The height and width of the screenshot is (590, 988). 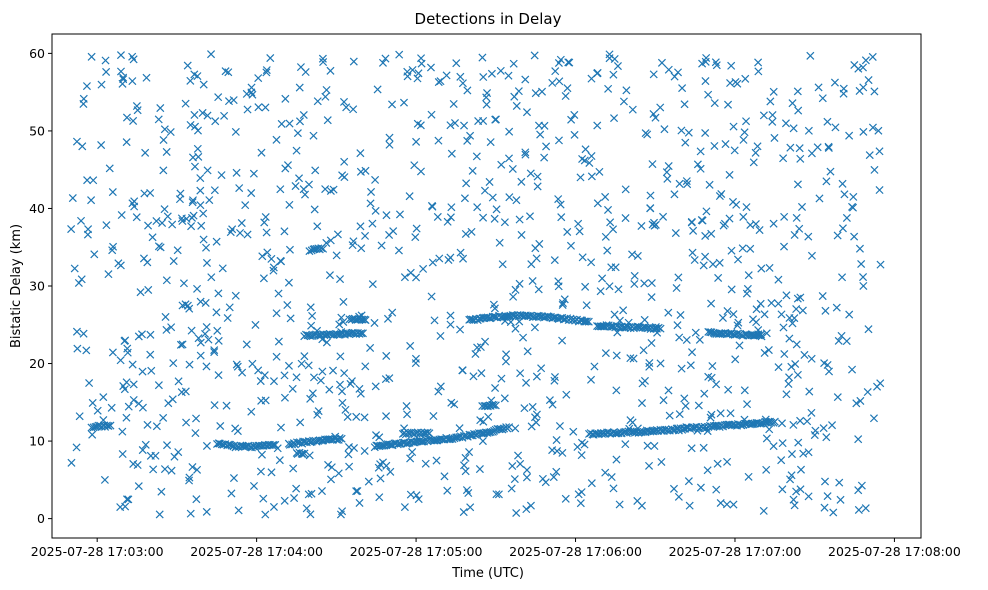 What do you see at coordinates (37, 441) in the screenshot?
I see `y-tick-label: 10` at bounding box center [37, 441].